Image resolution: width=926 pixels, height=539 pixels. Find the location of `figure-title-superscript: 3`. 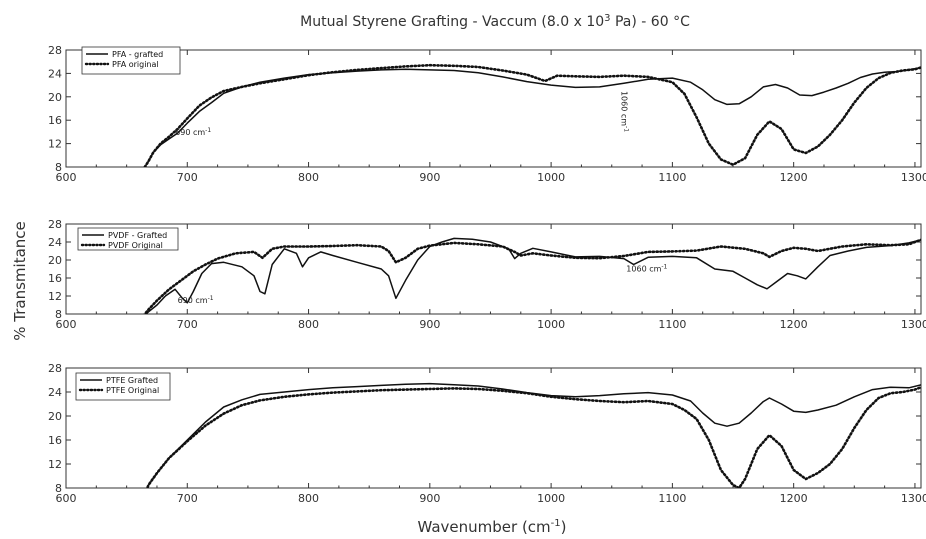

figure-title-superscript: 3 is located at coordinates (607, 18).